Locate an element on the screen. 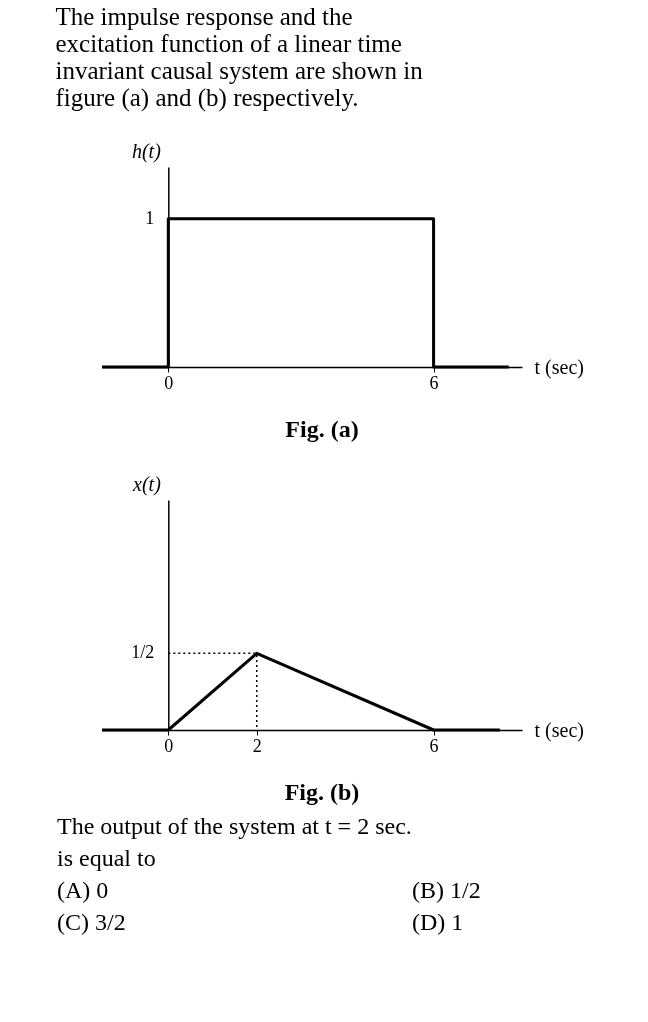 The image size is (648, 1022). text: The output of the system at t = 2 sec. is equal to is located at coordinates (234, 842).